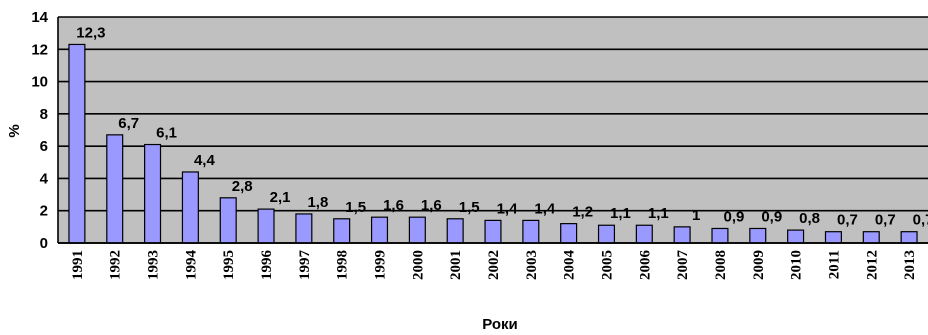 The width and height of the screenshot is (928, 335). Describe the element at coordinates (343, 265) in the screenshot. I see `x-tick-label: 1998` at that location.